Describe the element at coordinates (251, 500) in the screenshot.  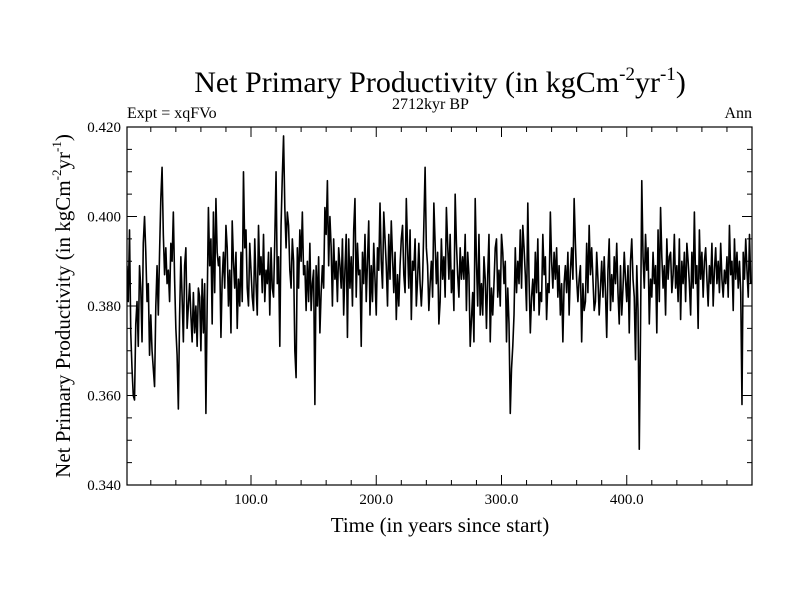
I see `x-tick-label: 100.0` at that location.